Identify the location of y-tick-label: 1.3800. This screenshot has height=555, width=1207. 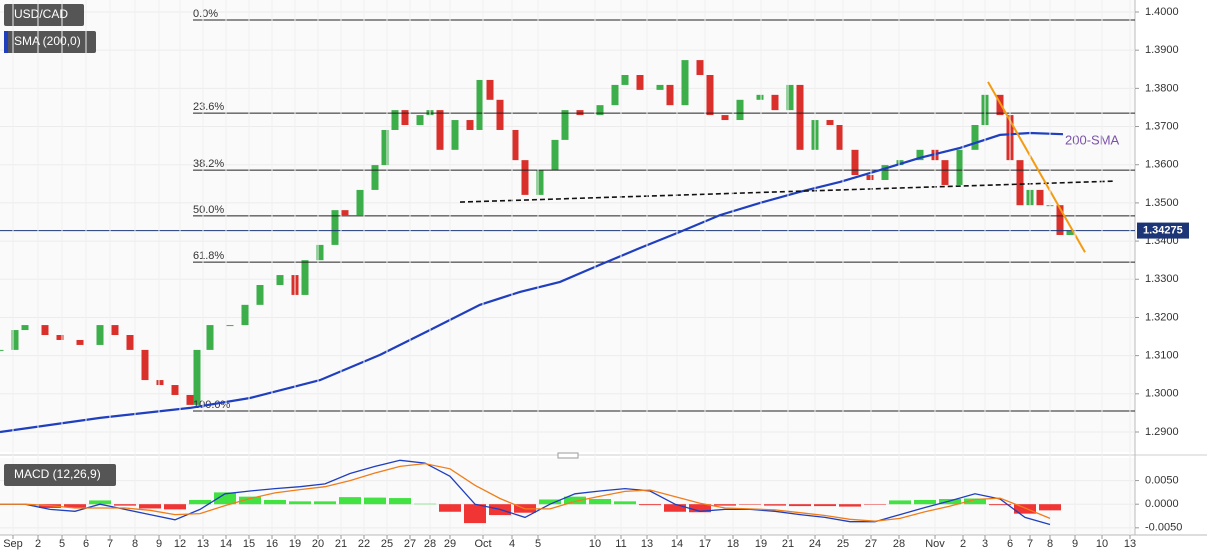
(1162, 88).